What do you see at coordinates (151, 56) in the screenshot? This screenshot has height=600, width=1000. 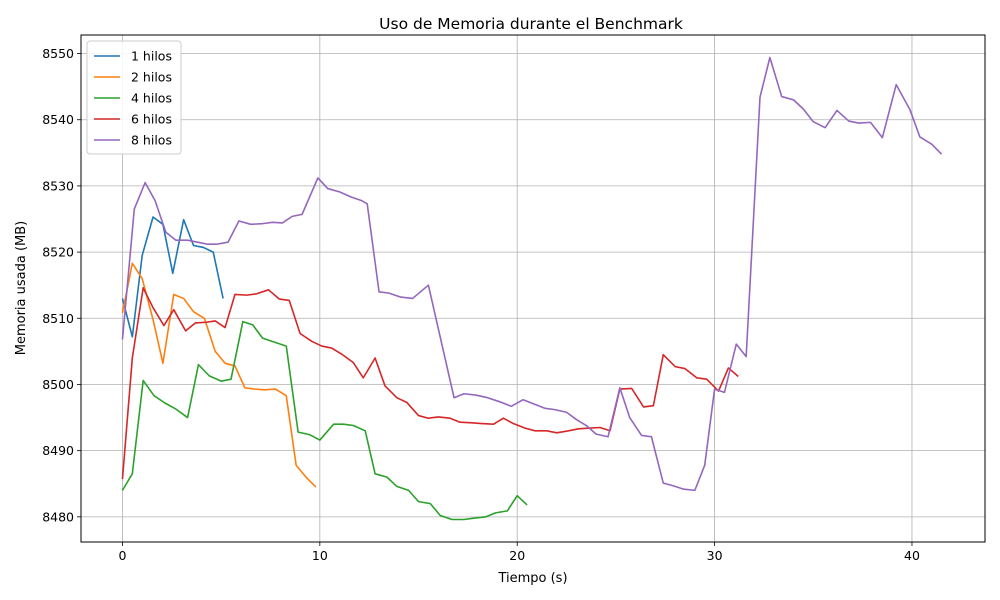 I see `legend-label: 1 hilos` at bounding box center [151, 56].